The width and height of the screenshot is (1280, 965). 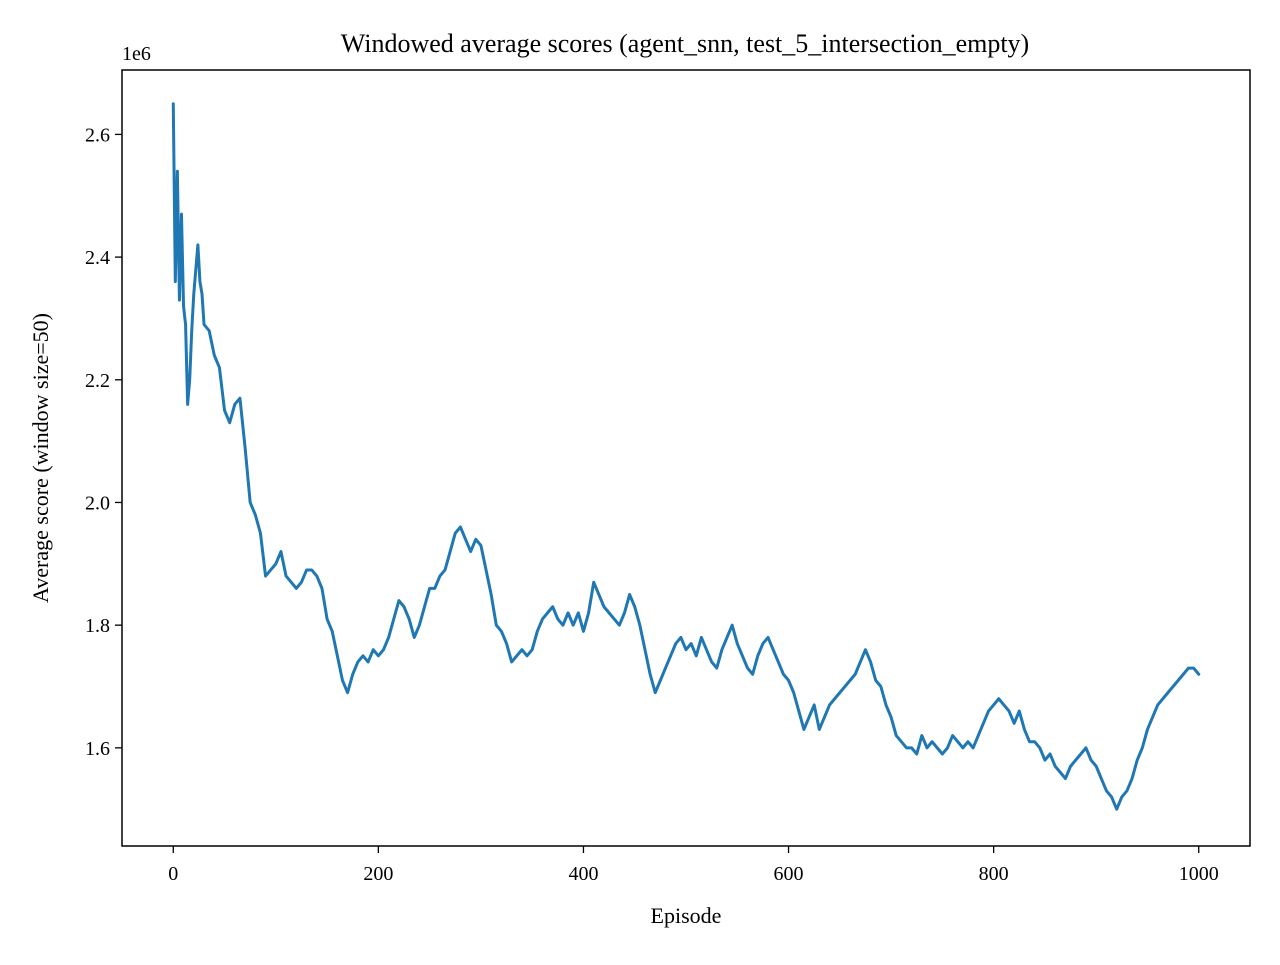 I want to click on x-tick-label: 400, so click(x=583, y=874).